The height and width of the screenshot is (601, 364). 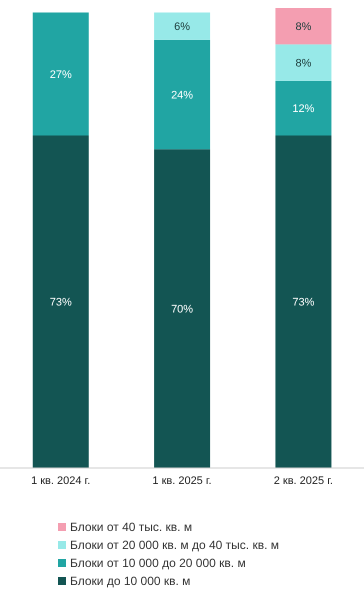 I want to click on data-label: 27%, so click(x=61, y=74).